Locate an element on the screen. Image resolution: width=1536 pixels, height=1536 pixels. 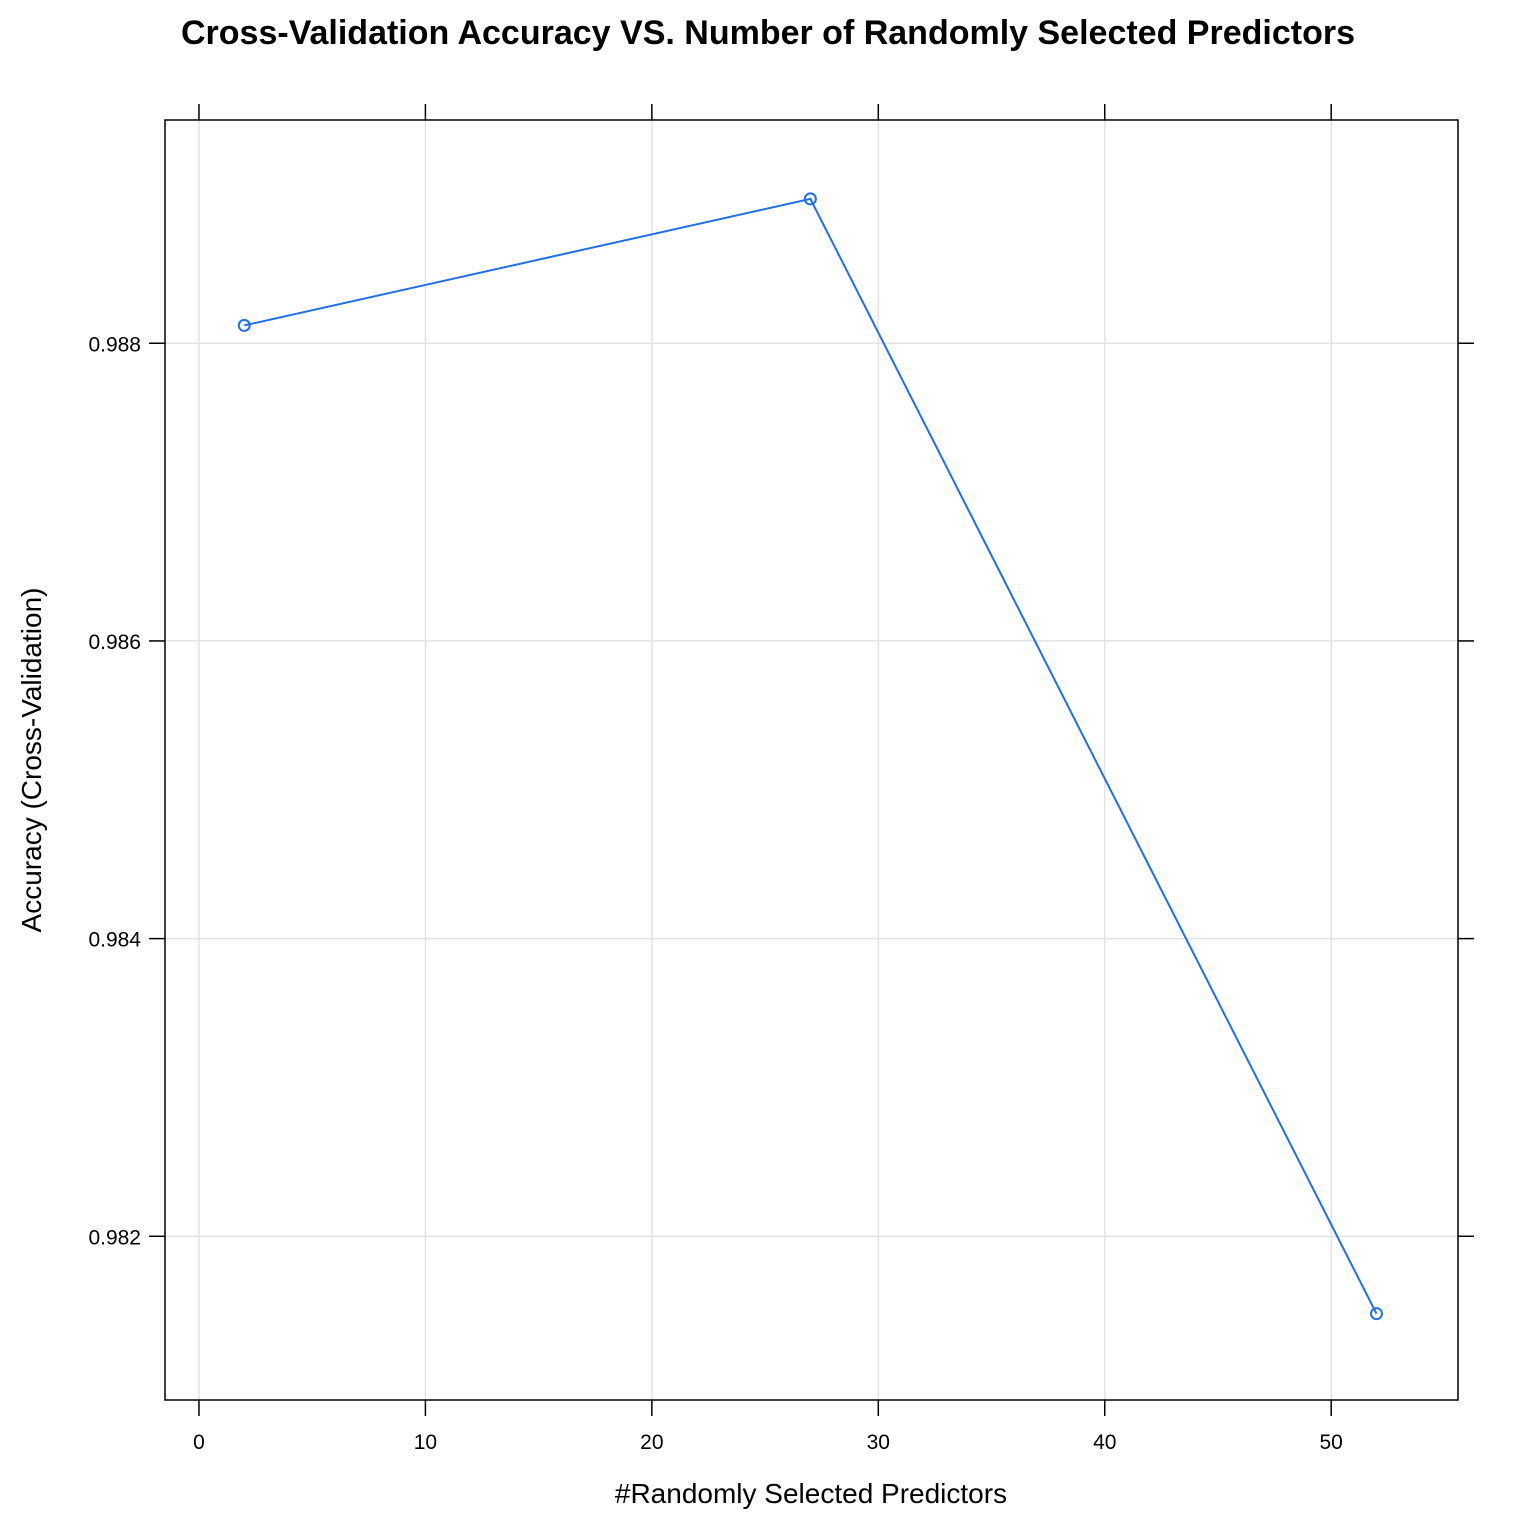
x-tick-label: 0 is located at coordinates (199, 1442).